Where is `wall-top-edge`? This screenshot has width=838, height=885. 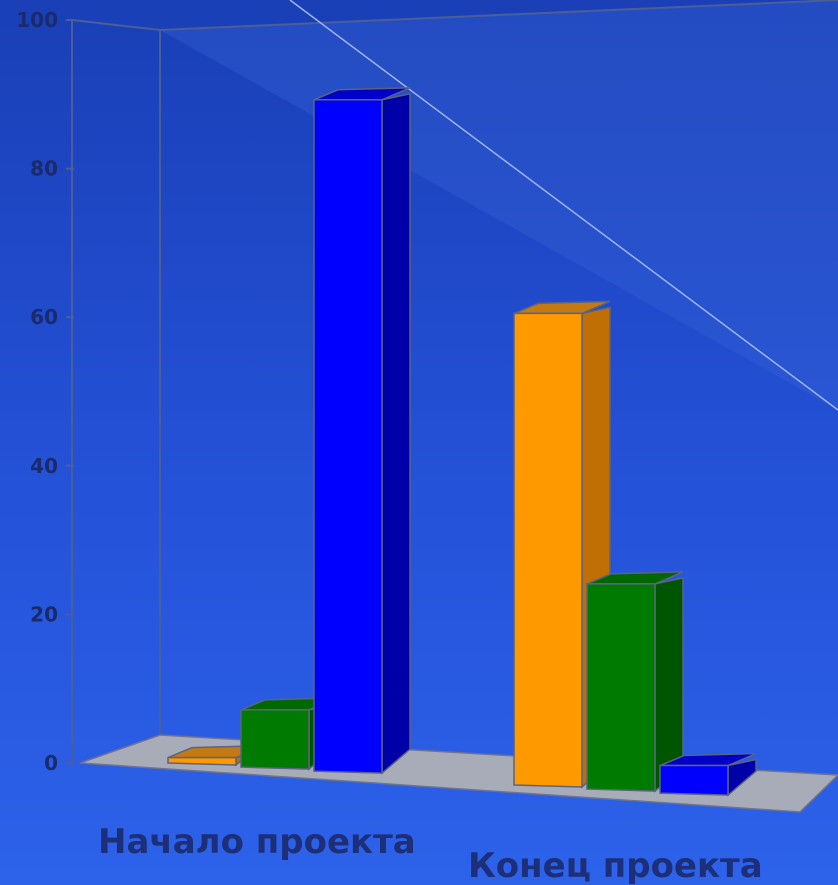 wall-top-edge is located at coordinates (116, 25).